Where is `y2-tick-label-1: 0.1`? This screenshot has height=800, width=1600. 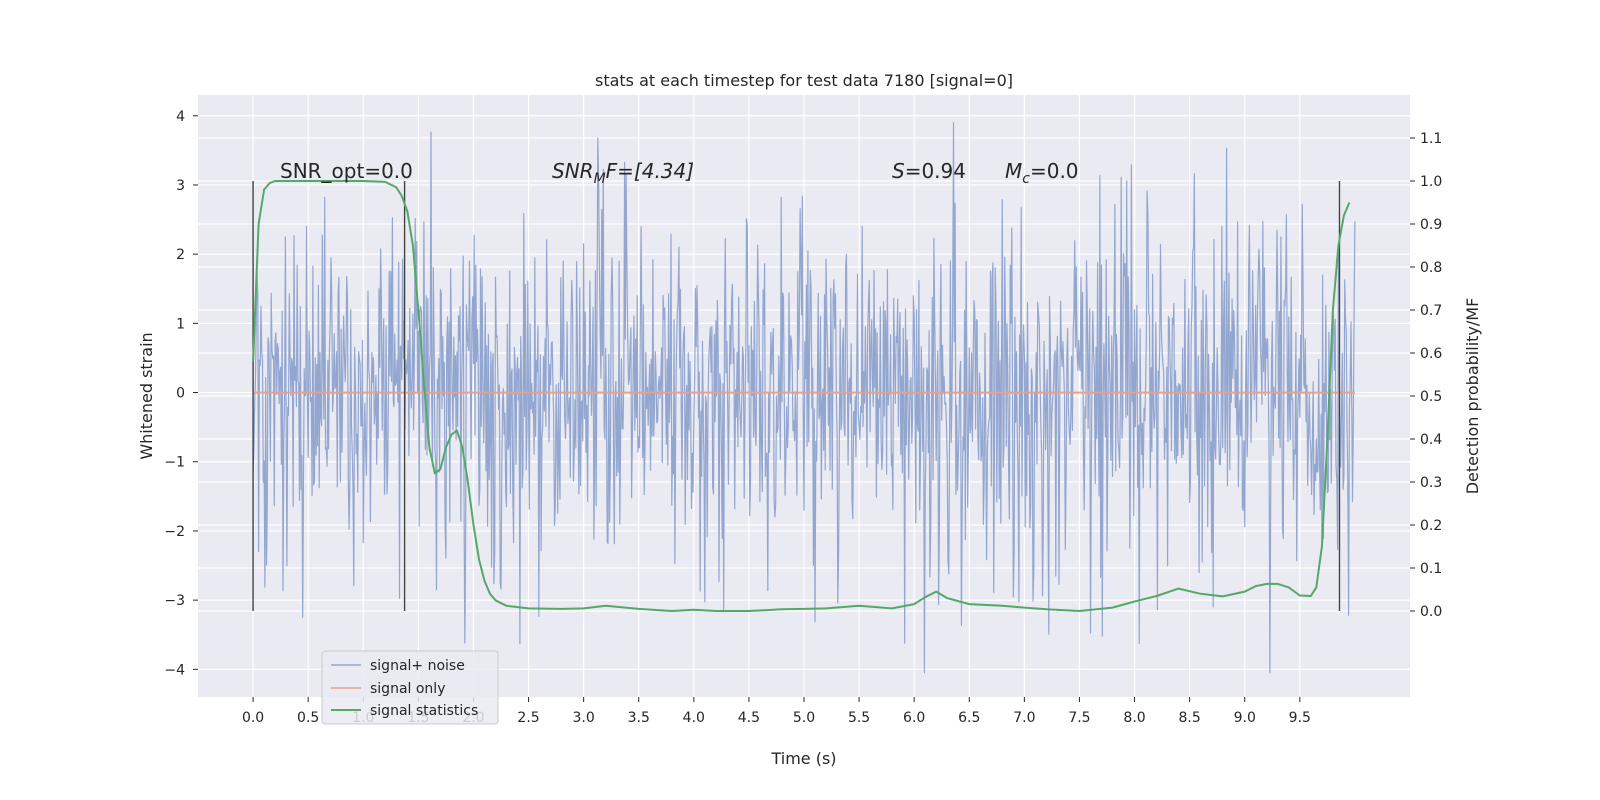 y2-tick-label-1: 0.1 is located at coordinates (1431, 569).